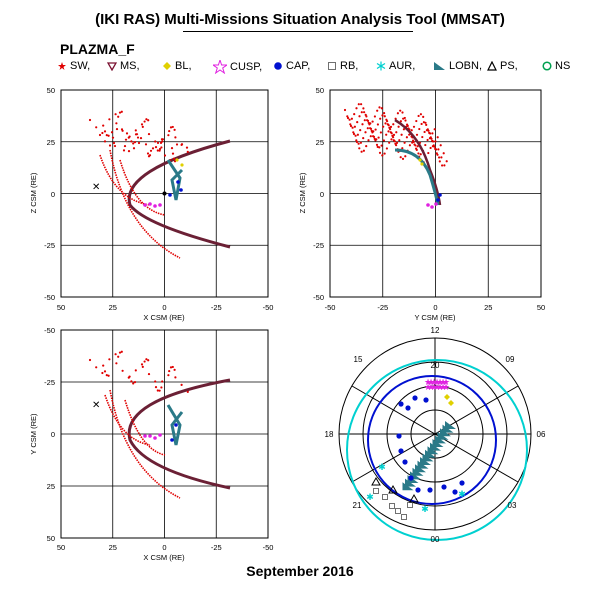  What do you see at coordinates (376, 491) in the screenshot?
I see `rb-marker` at bounding box center [376, 491].